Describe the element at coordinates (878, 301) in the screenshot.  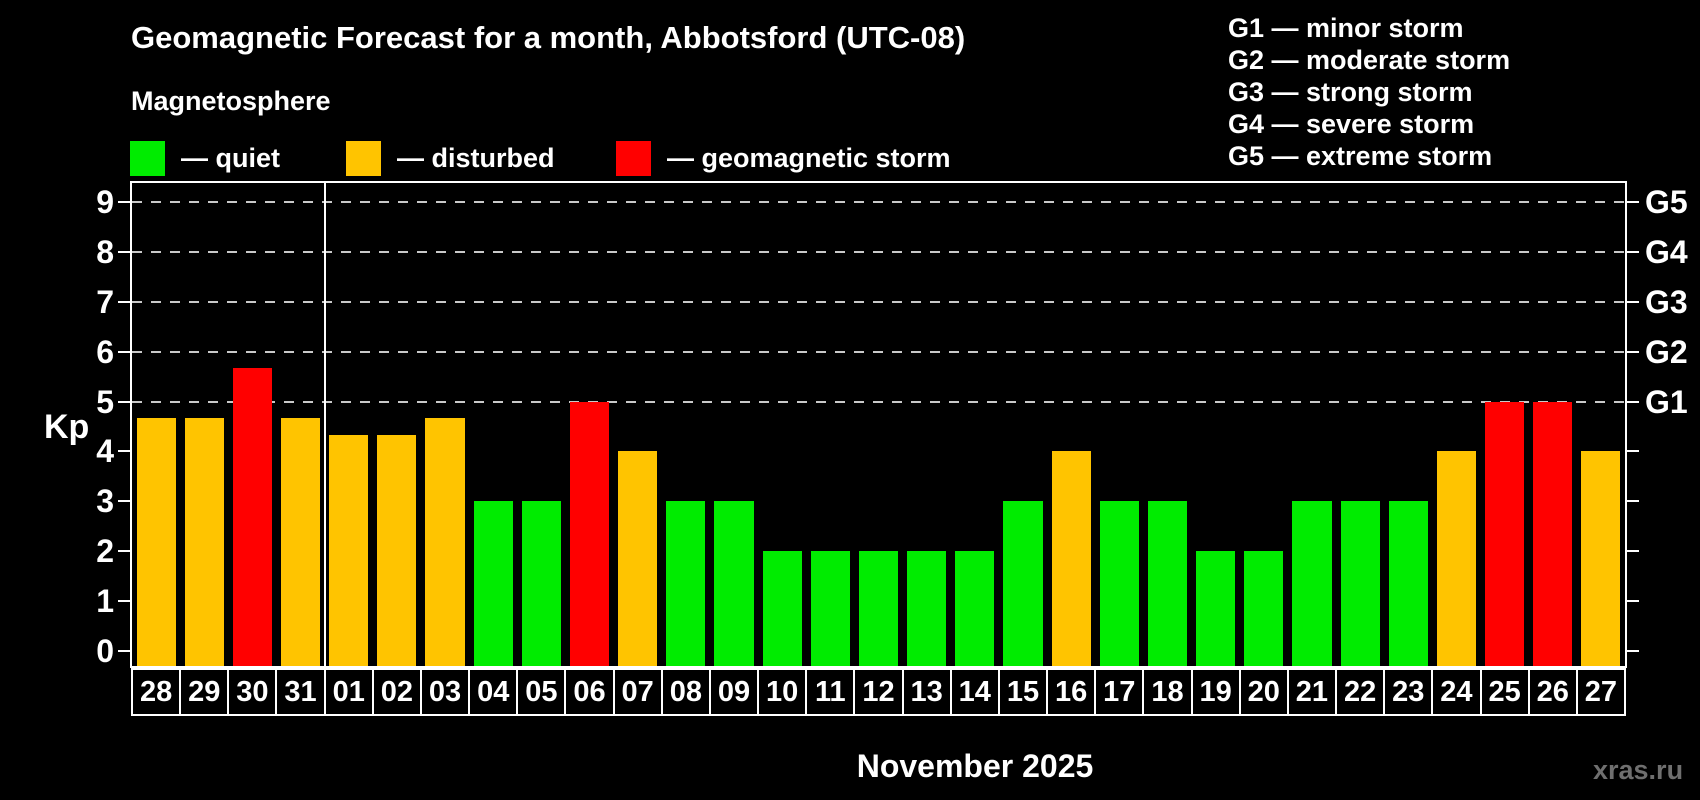
I see `grid-line-kp7` at that location.